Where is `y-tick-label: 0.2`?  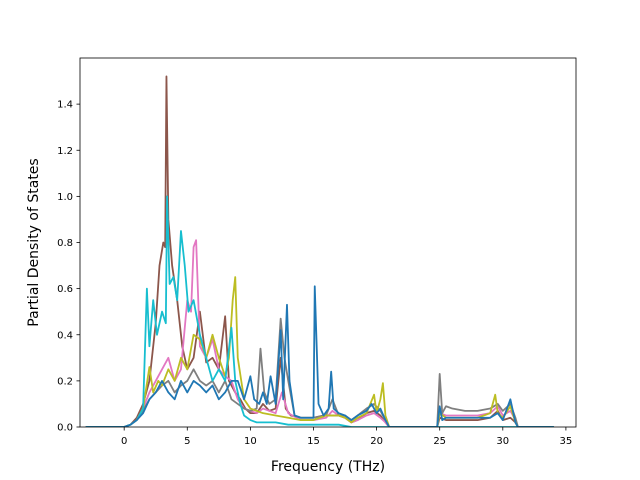 y-tick-label: 0.2 is located at coordinates (65, 381).